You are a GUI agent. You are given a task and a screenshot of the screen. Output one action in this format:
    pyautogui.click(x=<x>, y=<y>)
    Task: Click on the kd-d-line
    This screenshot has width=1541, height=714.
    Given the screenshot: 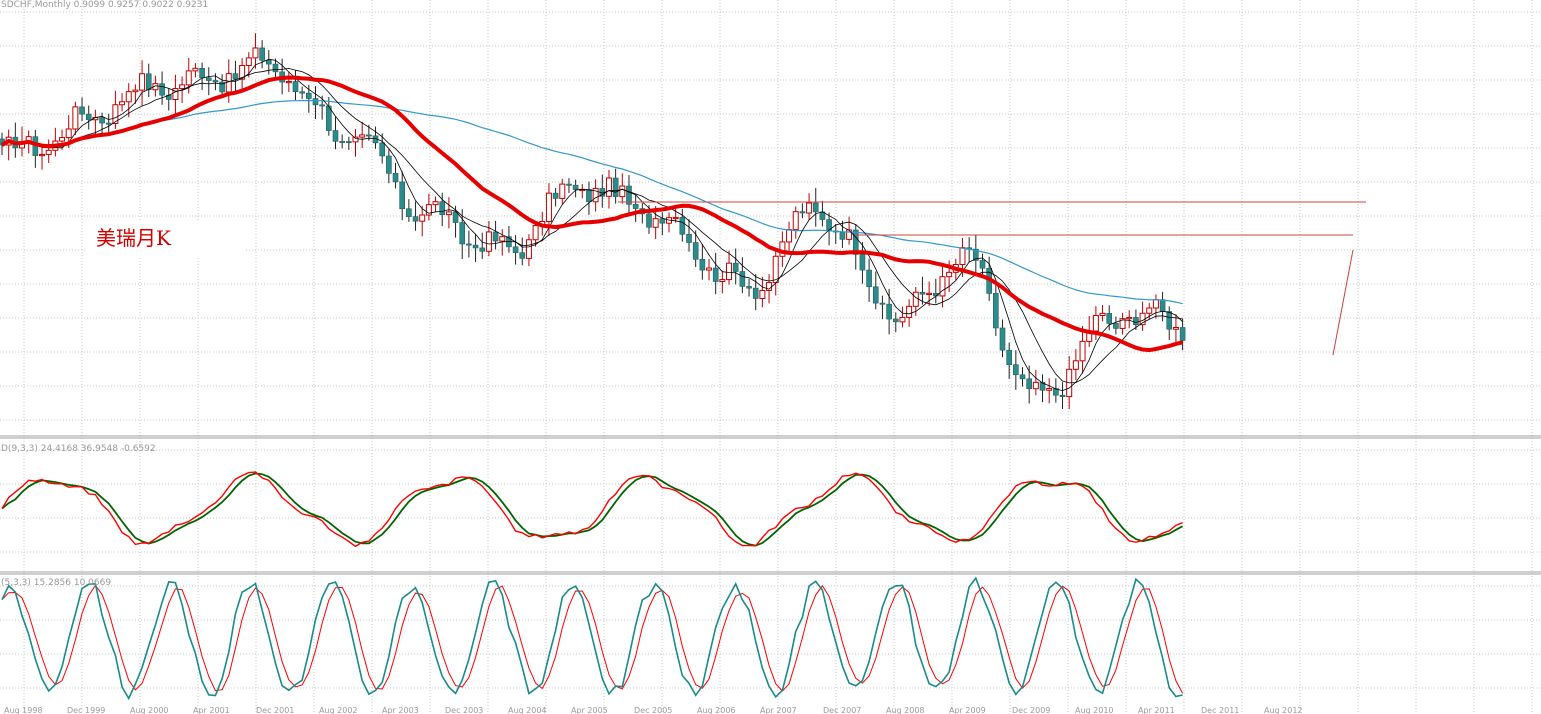 What is the action you would take?
    pyautogui.click(x=592, y=509)
    